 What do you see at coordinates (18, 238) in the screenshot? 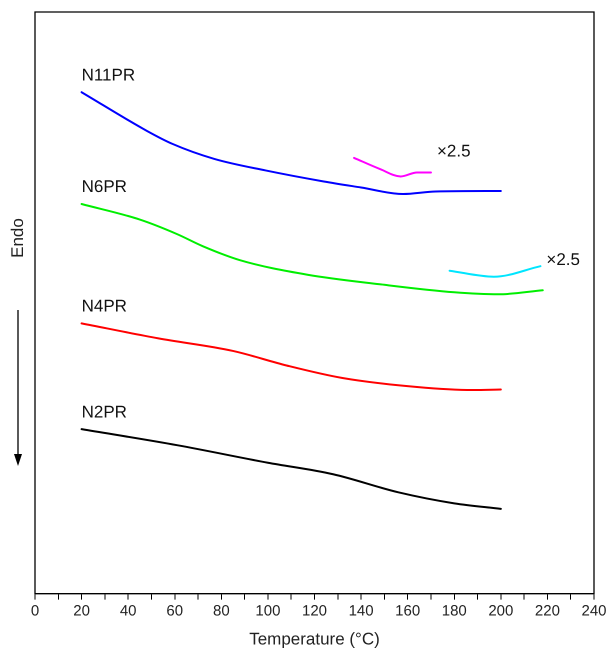
I see `y-axis-title: Endo` at bounding box center [18, 238].